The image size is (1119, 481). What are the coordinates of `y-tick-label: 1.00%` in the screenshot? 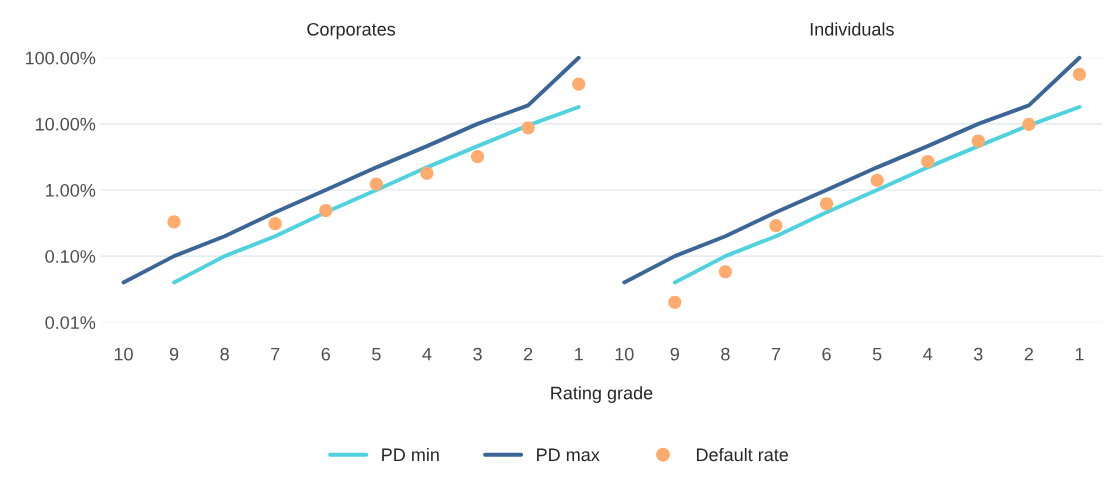 It's located at (71, 190).